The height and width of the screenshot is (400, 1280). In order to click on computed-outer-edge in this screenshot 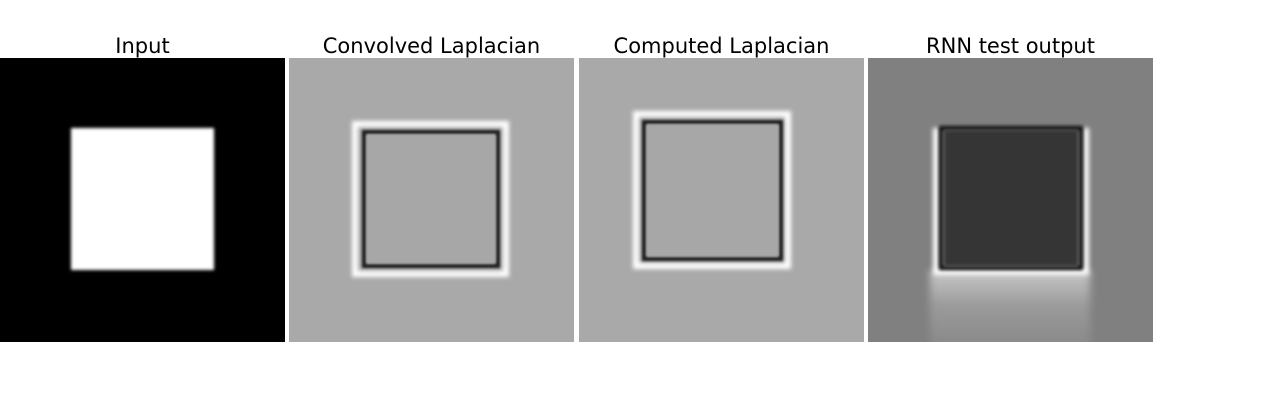, I will do `click(712, 190)`.